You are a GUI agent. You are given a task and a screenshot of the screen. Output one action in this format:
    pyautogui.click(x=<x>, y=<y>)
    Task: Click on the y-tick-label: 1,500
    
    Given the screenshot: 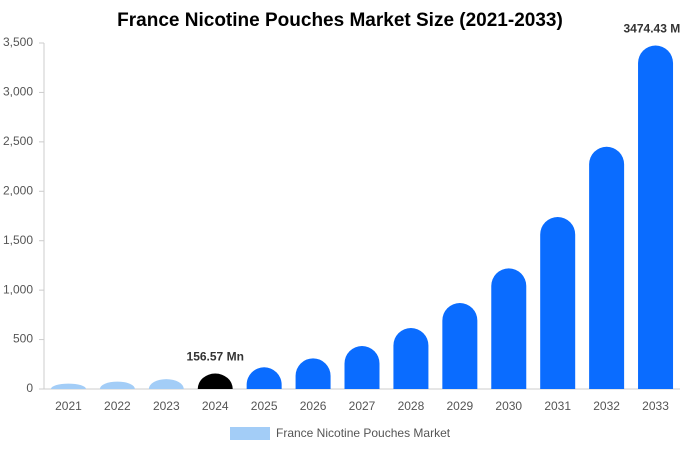 What is the action you would take?
    pyautogui.click(x=18, y=240)
    